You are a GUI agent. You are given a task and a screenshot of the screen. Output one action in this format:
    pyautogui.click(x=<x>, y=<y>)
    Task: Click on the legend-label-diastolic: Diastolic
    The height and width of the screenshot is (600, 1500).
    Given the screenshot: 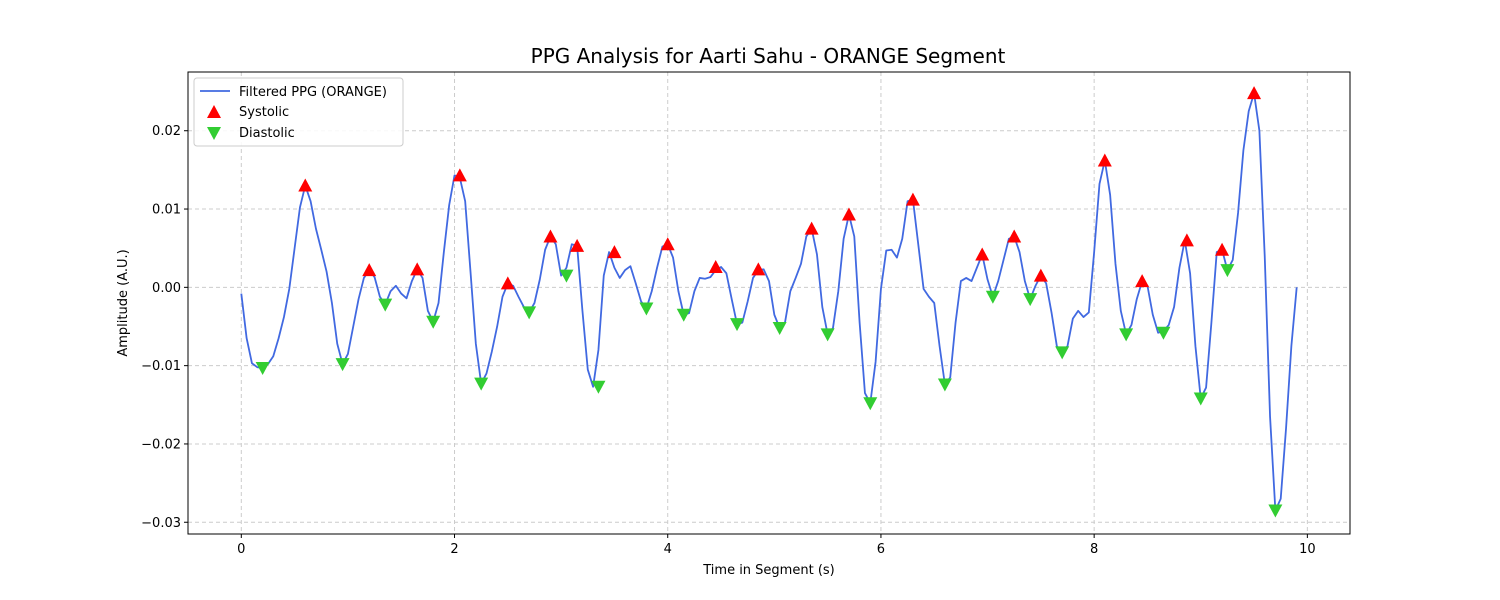 What is the action you would take?
    pyautogui.click(x=267, y=133)
    